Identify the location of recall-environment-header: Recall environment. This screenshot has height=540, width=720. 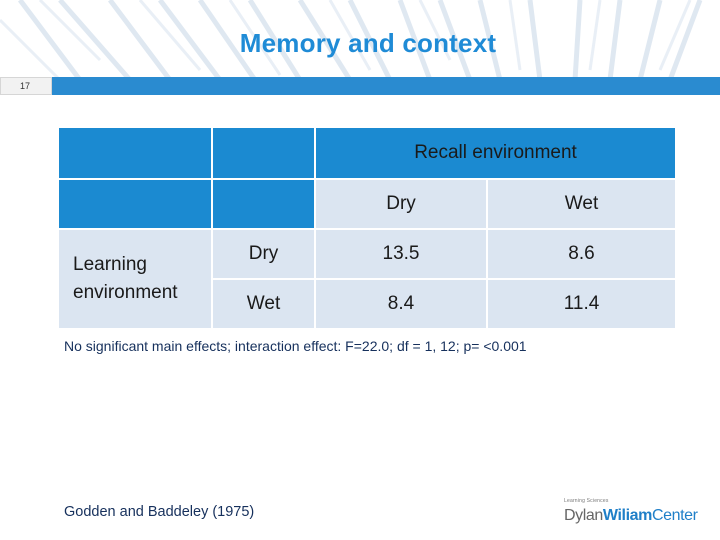
(495, 153).